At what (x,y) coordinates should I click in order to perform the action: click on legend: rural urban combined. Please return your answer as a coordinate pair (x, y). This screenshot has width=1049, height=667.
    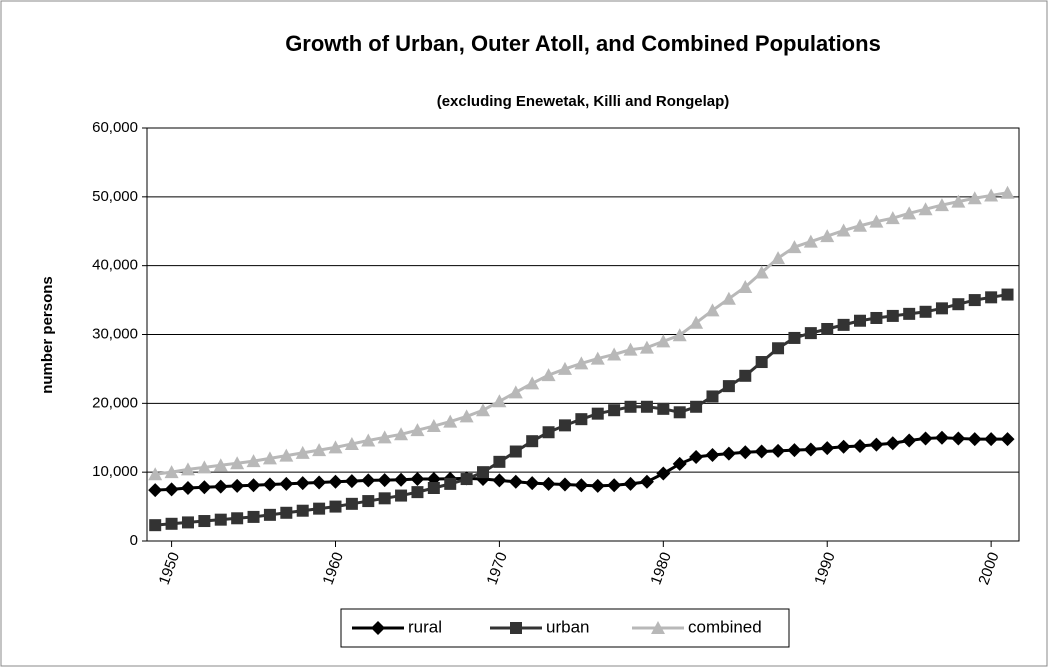
    Looking at the image, I should click on (565, 628).